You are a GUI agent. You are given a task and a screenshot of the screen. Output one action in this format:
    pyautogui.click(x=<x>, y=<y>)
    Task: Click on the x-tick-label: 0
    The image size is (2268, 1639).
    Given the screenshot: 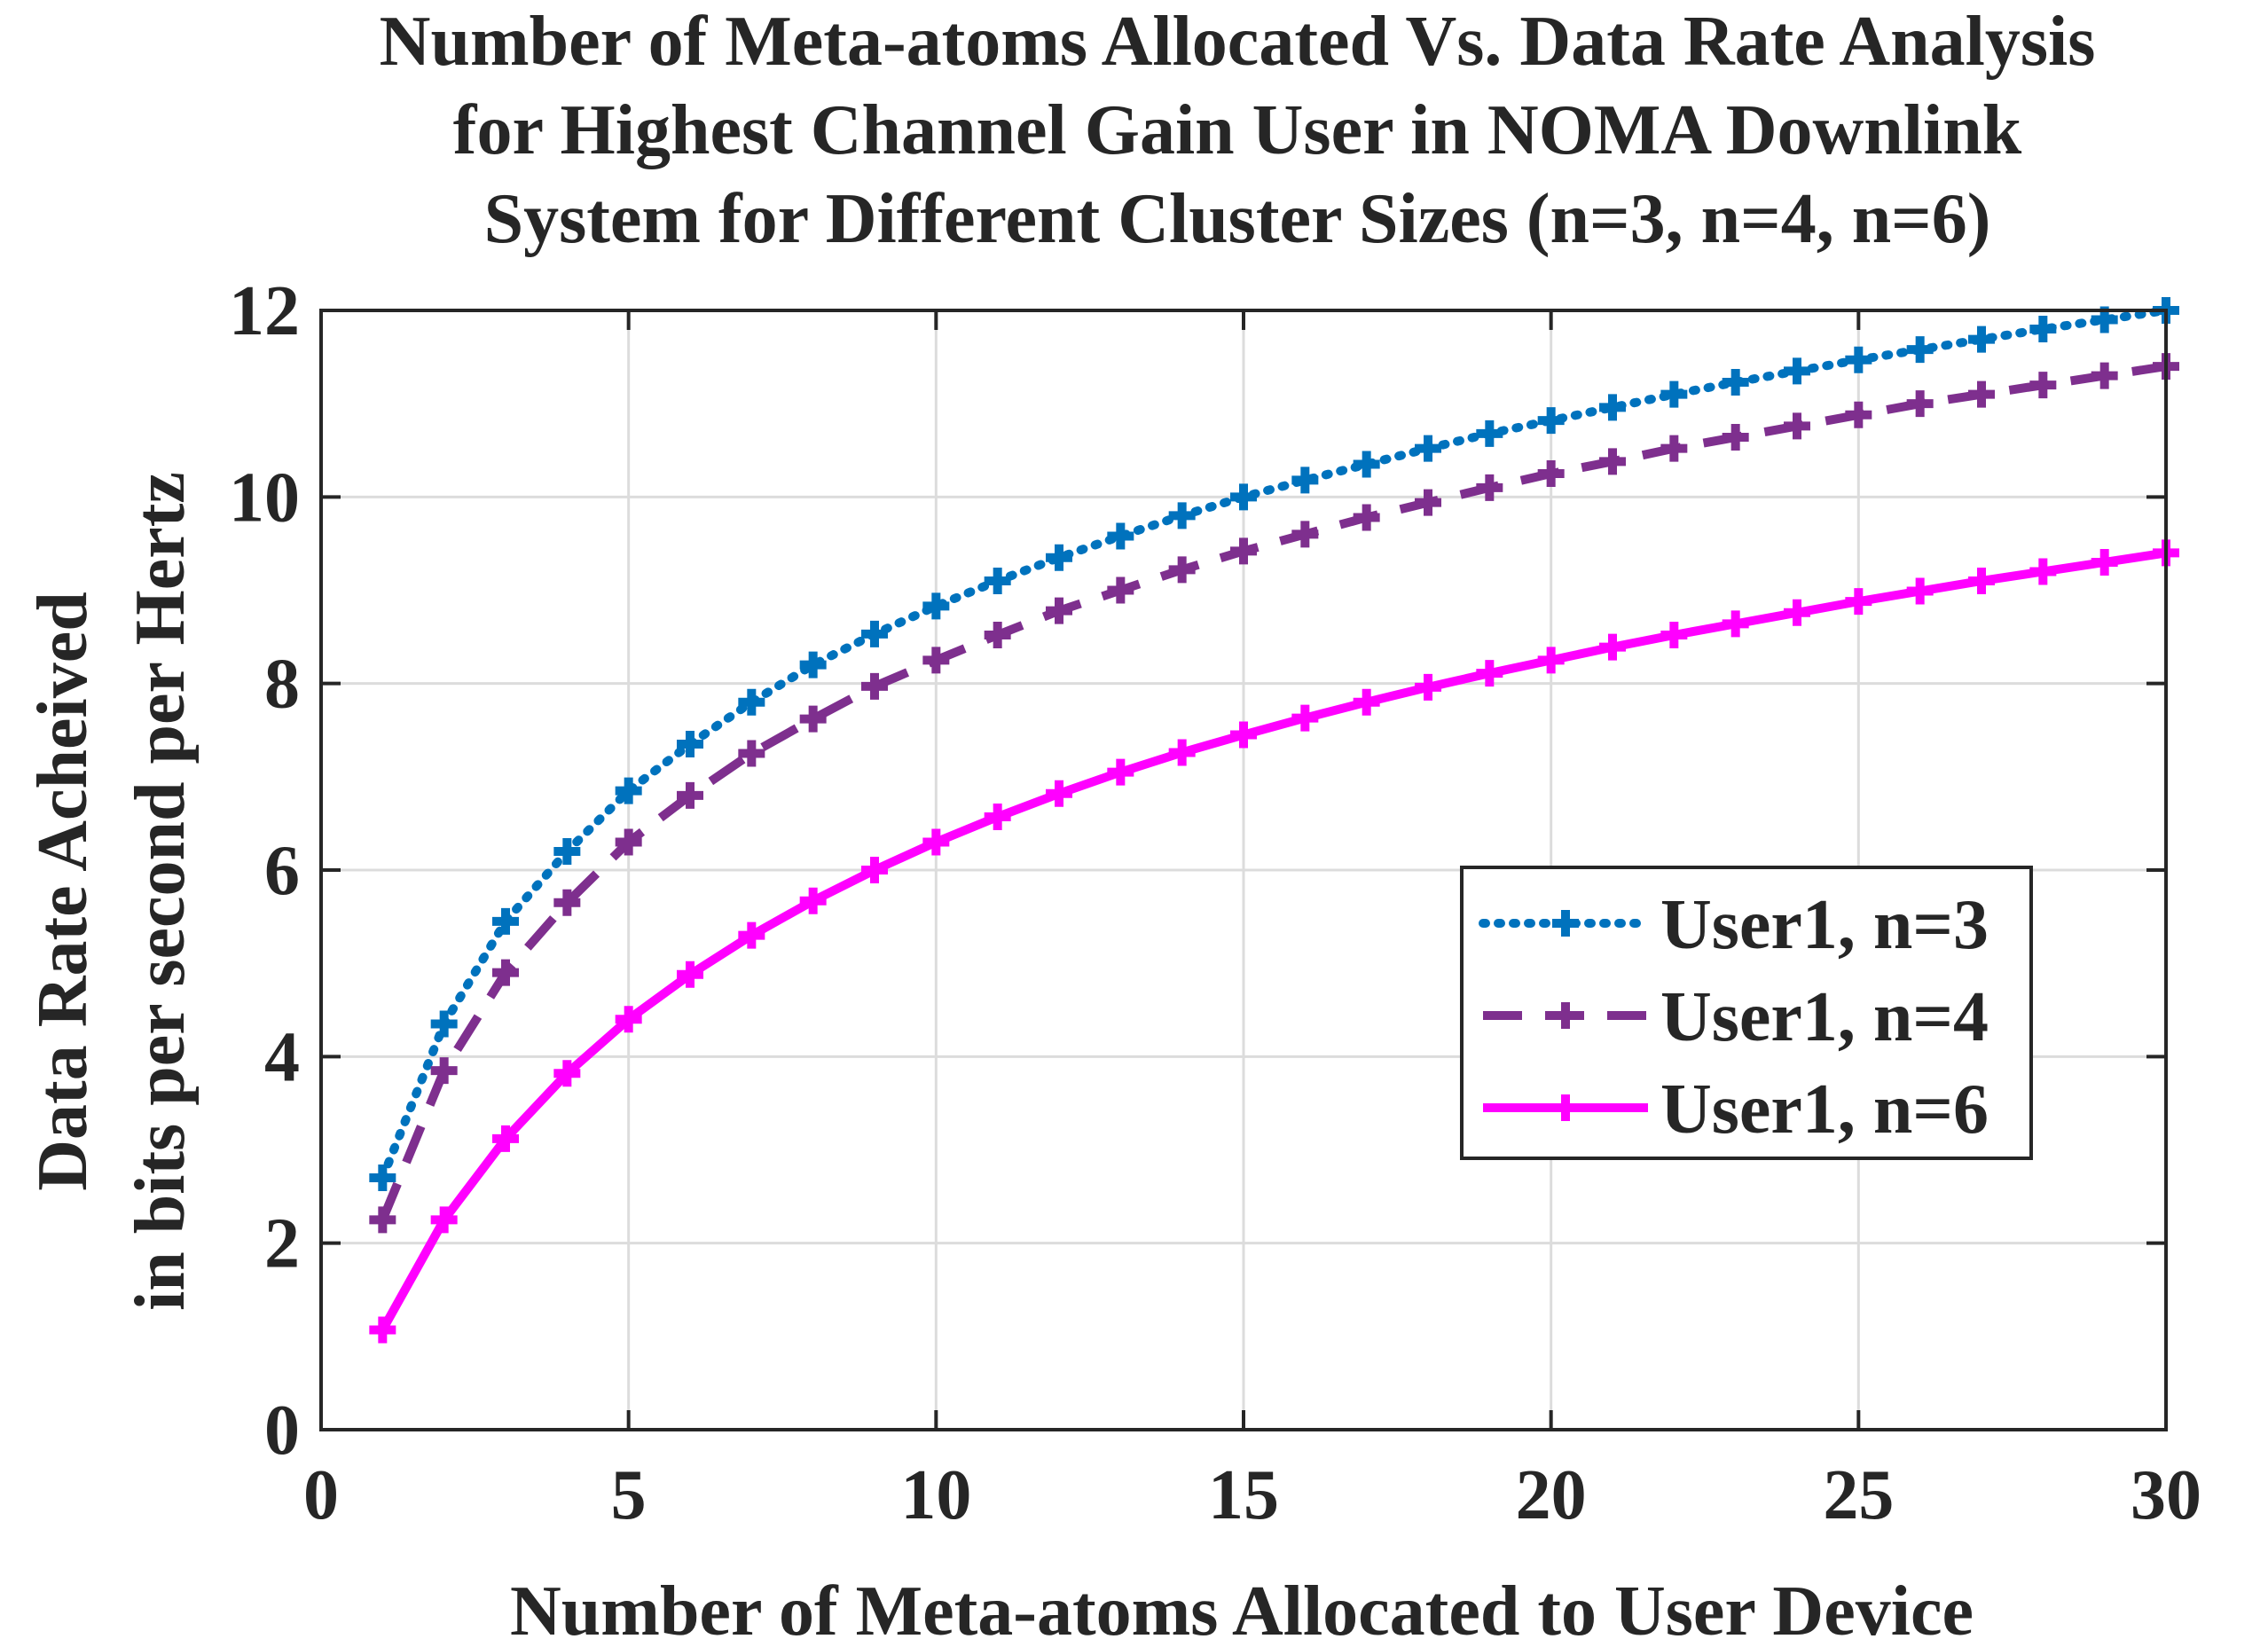 What is the action you would take?
    pyautogui.click(x=321, y=1495)
    